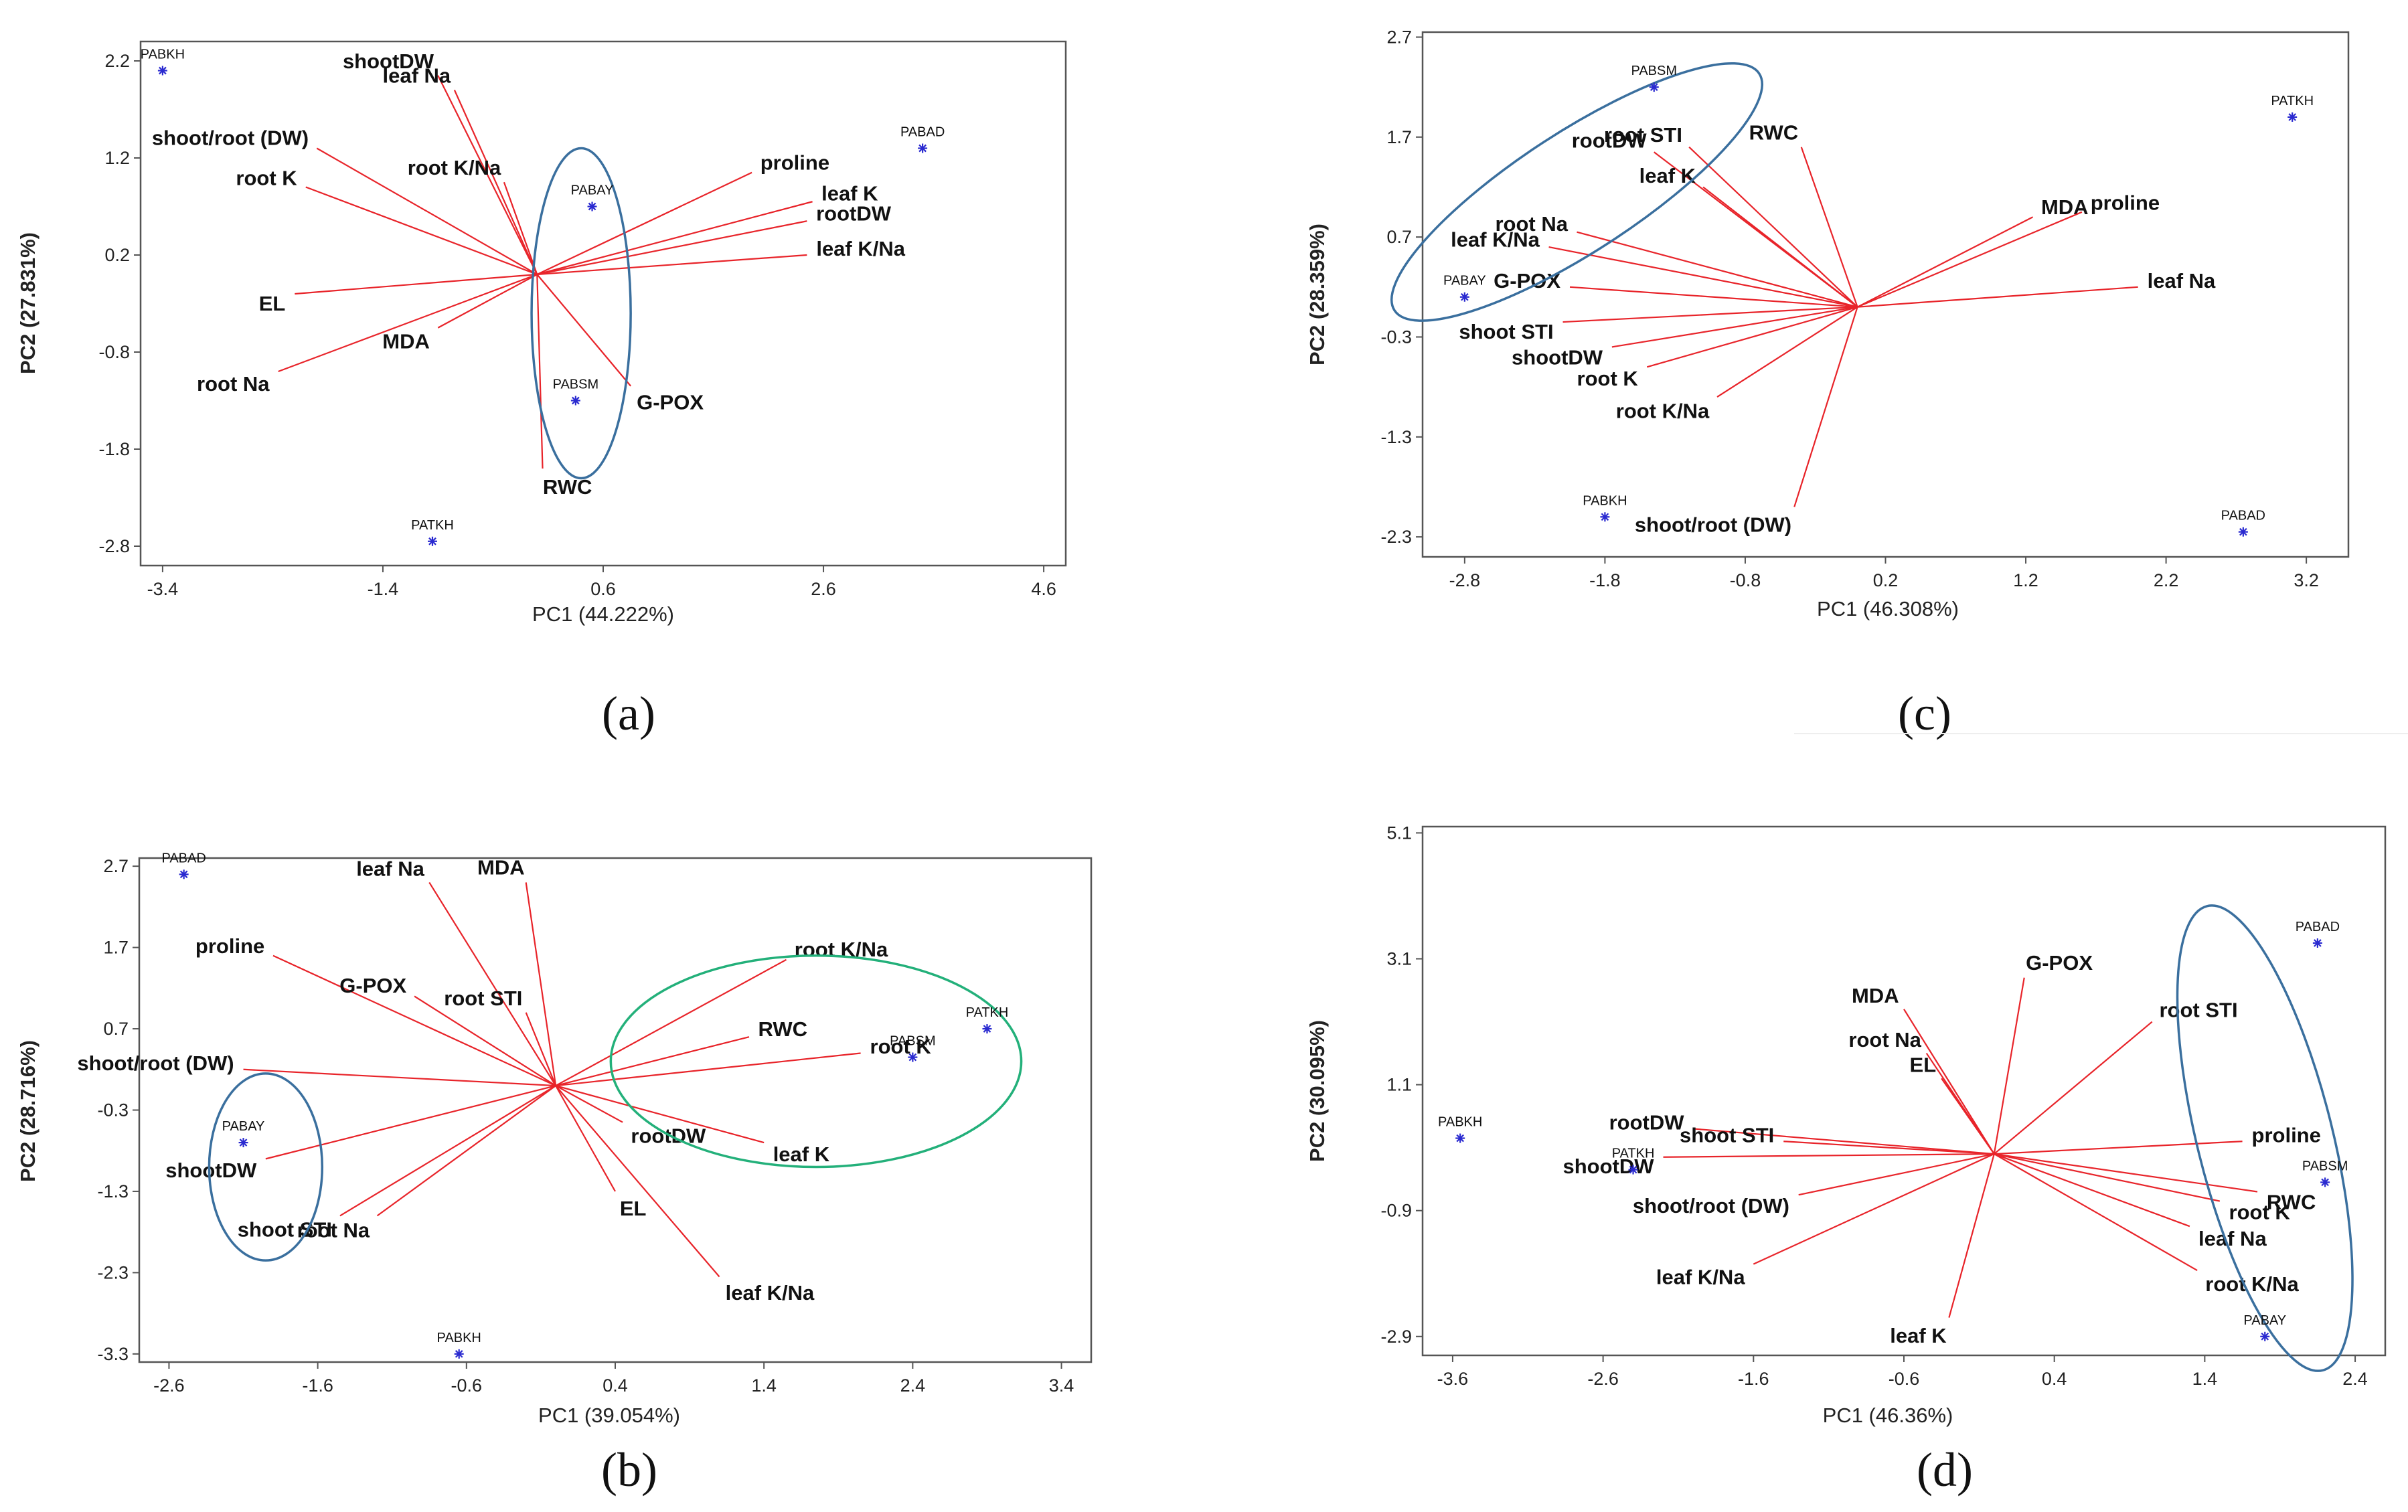 The height and width of the screenshot is (1512, 2408). Describe the element at coordinates (2166, 580) in the screenshot. I see `x-tick-label: 2.2` at that location.